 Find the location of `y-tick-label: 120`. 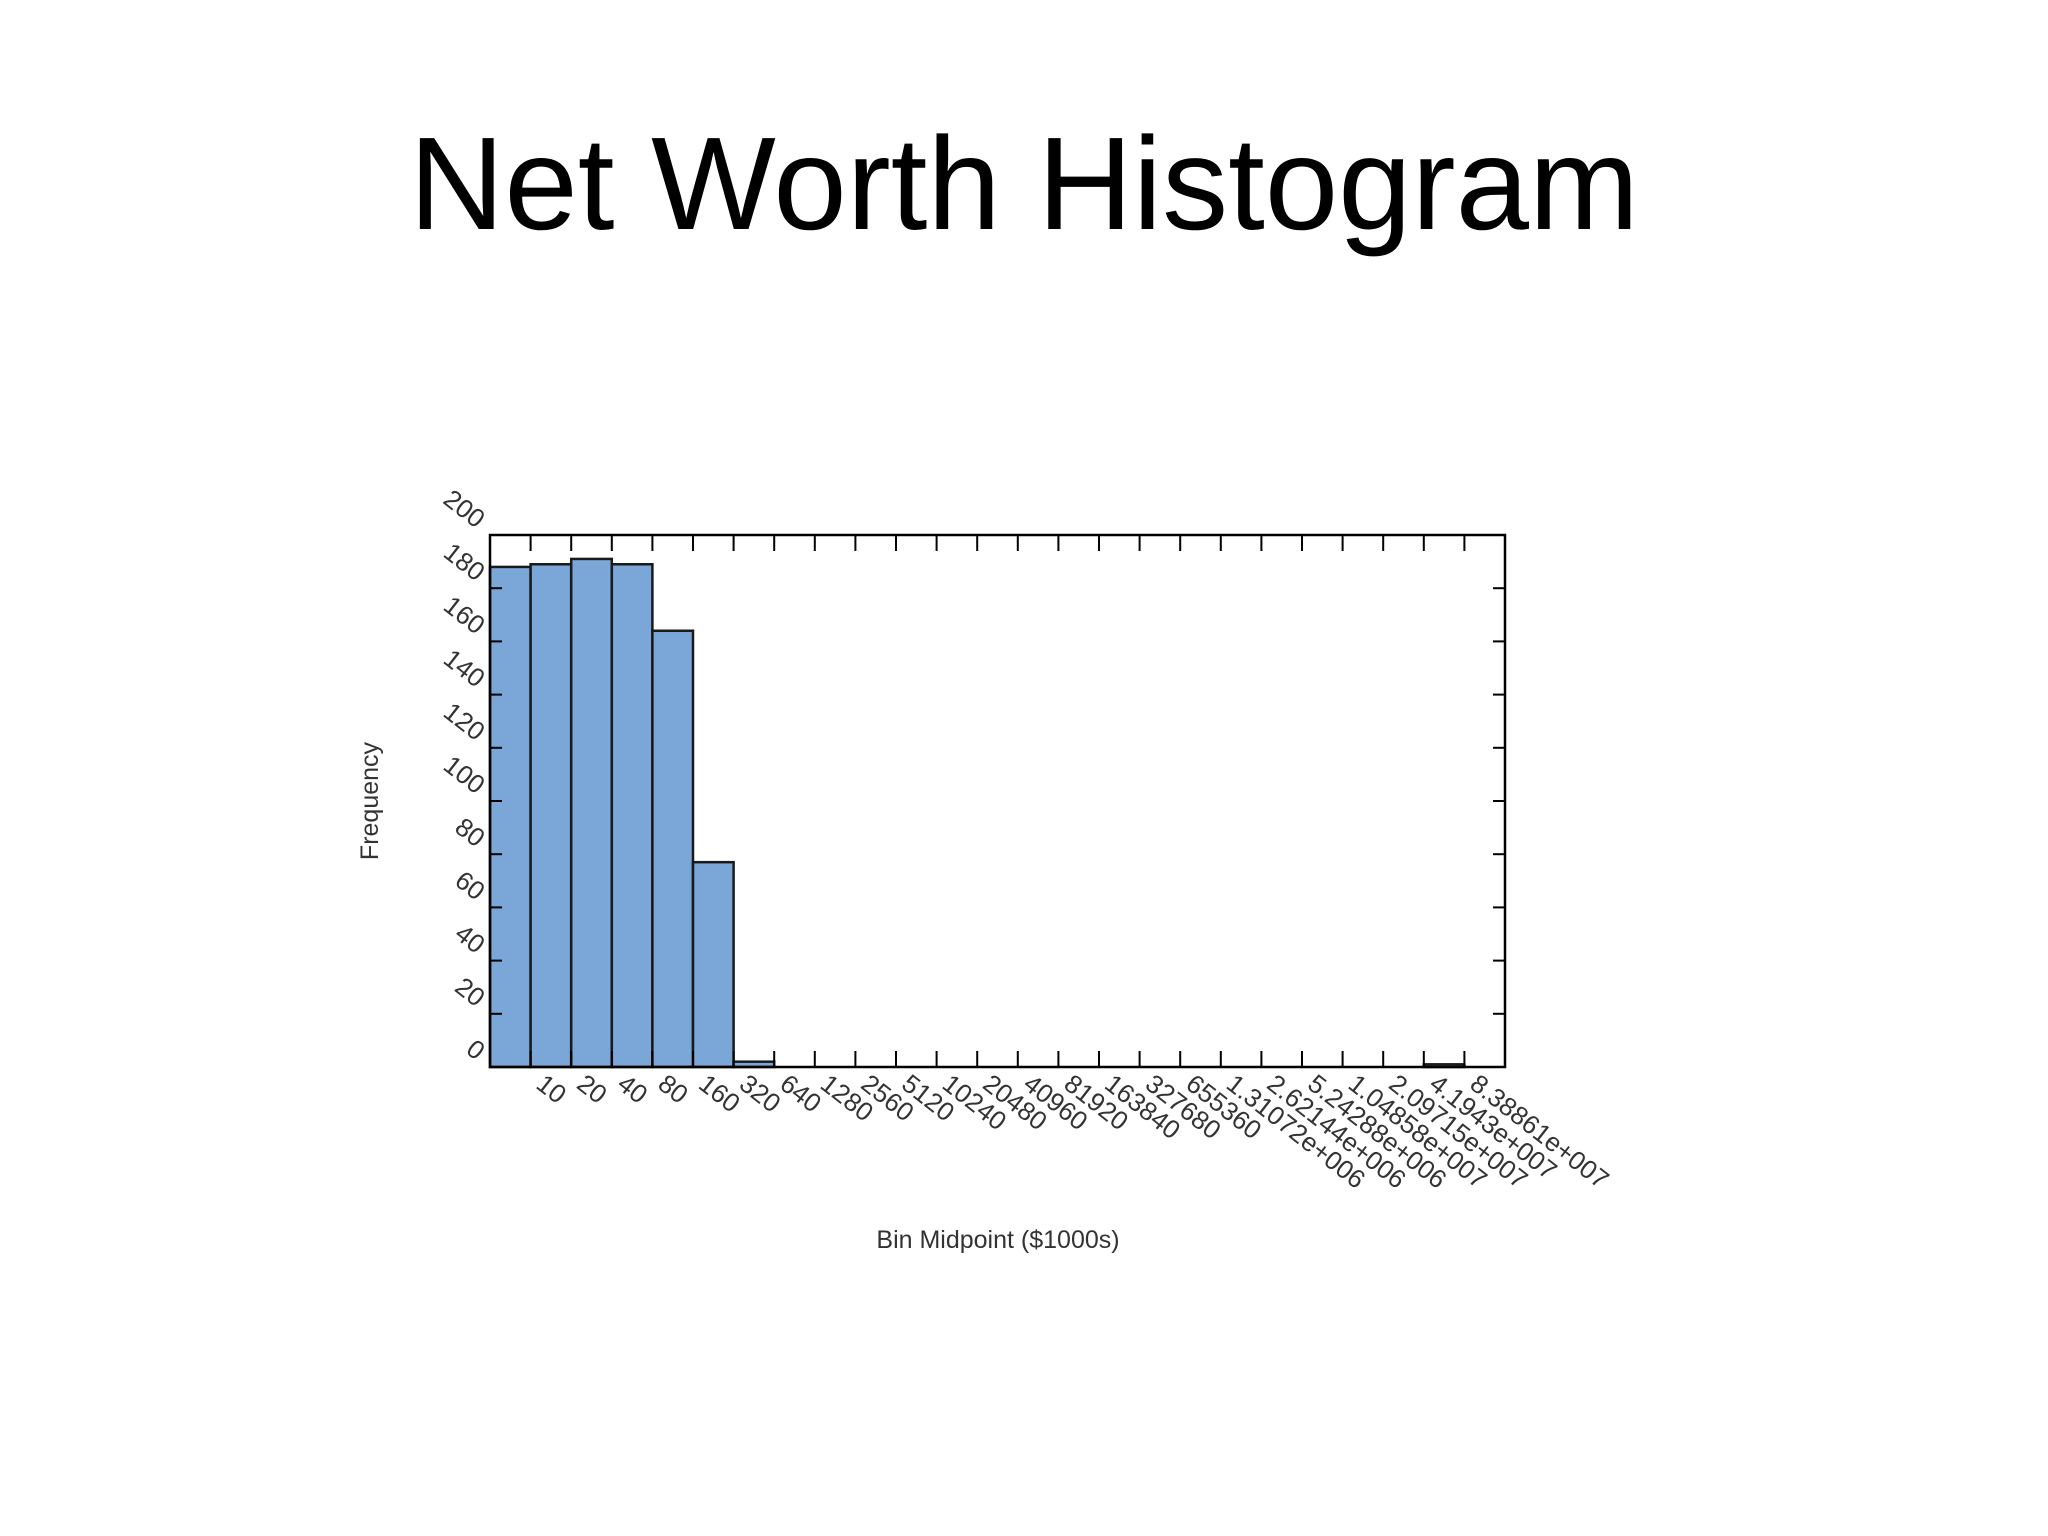

y-tick-label: 120 is located at coordinates (464, 721).